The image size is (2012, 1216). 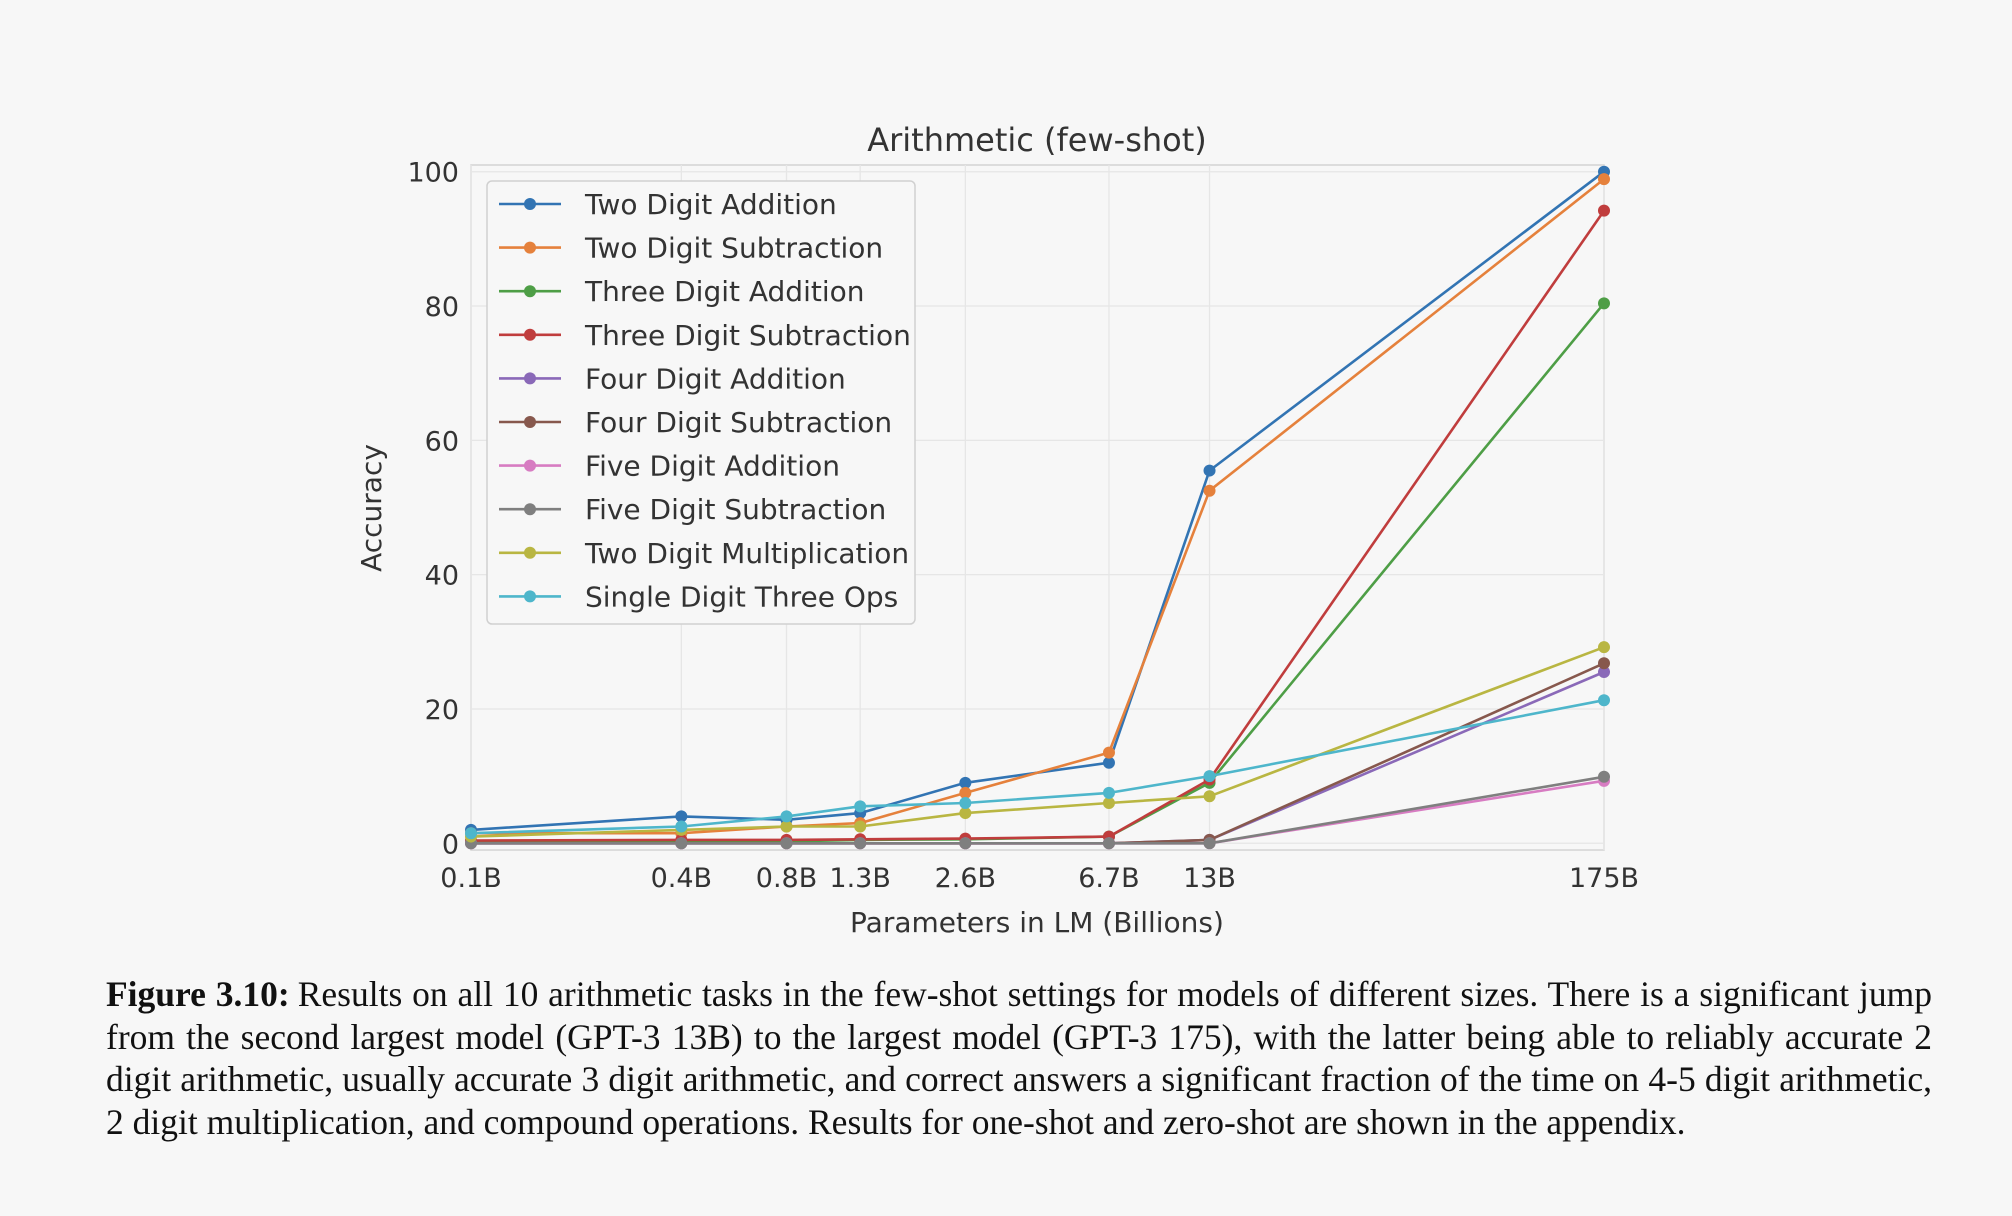 I want to click on series-line-five-digit-subtraction, so click(x=1038, y=810).